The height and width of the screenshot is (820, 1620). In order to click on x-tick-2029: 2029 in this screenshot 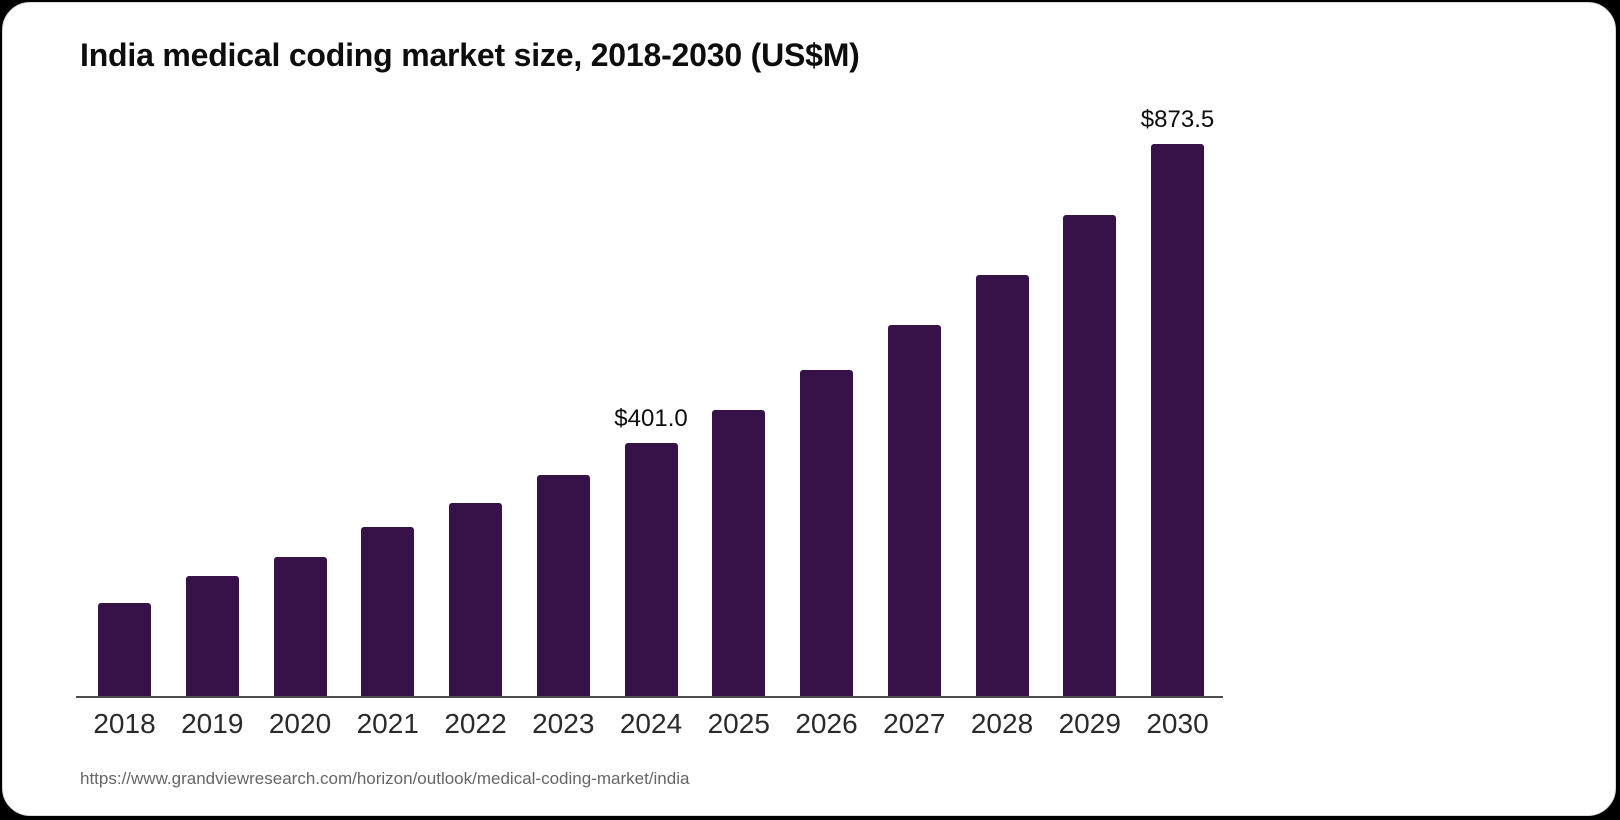, I will do `click(1089, 723)`.